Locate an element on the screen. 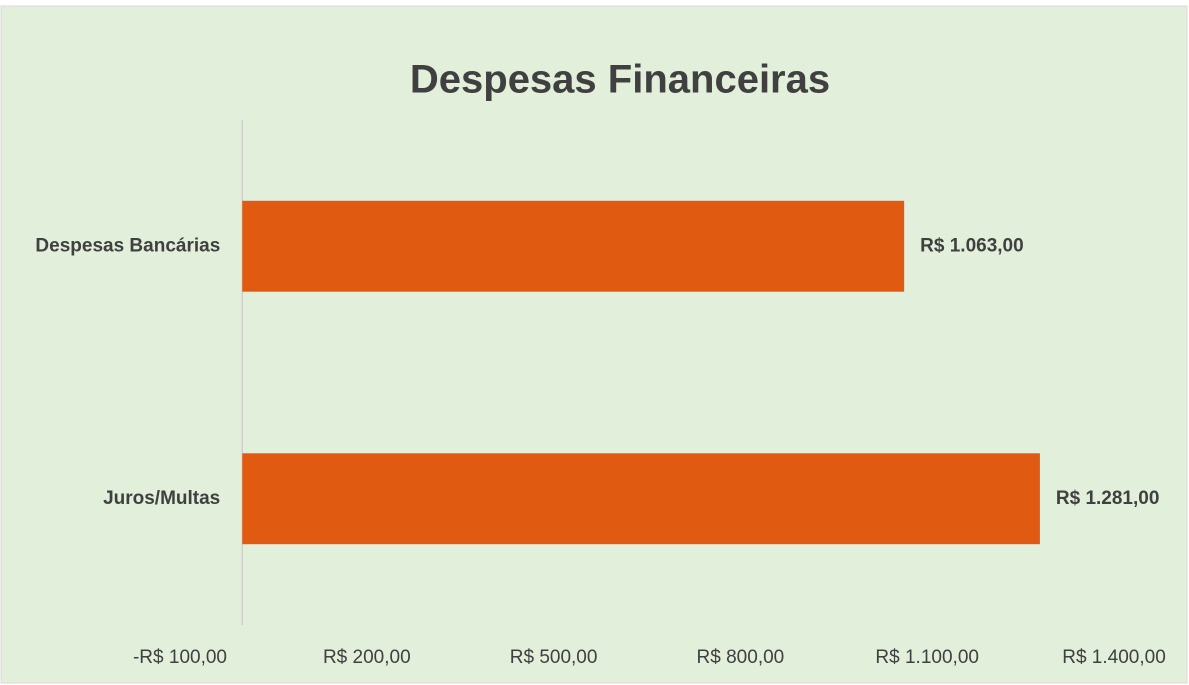  data-label: R$ 1.281,00 is located at coordinates (1108, 498).